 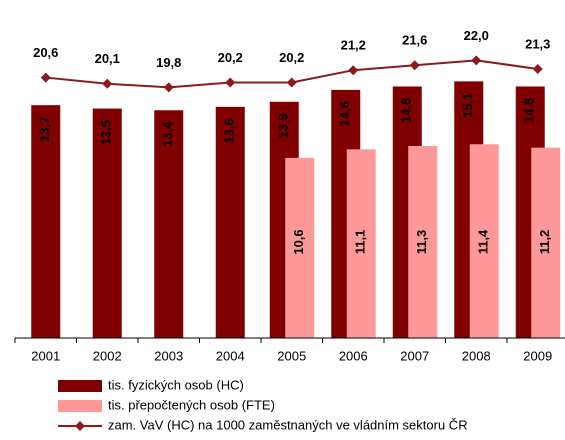 I want to click on data-label: 20,1, so click(x=107, y=58).